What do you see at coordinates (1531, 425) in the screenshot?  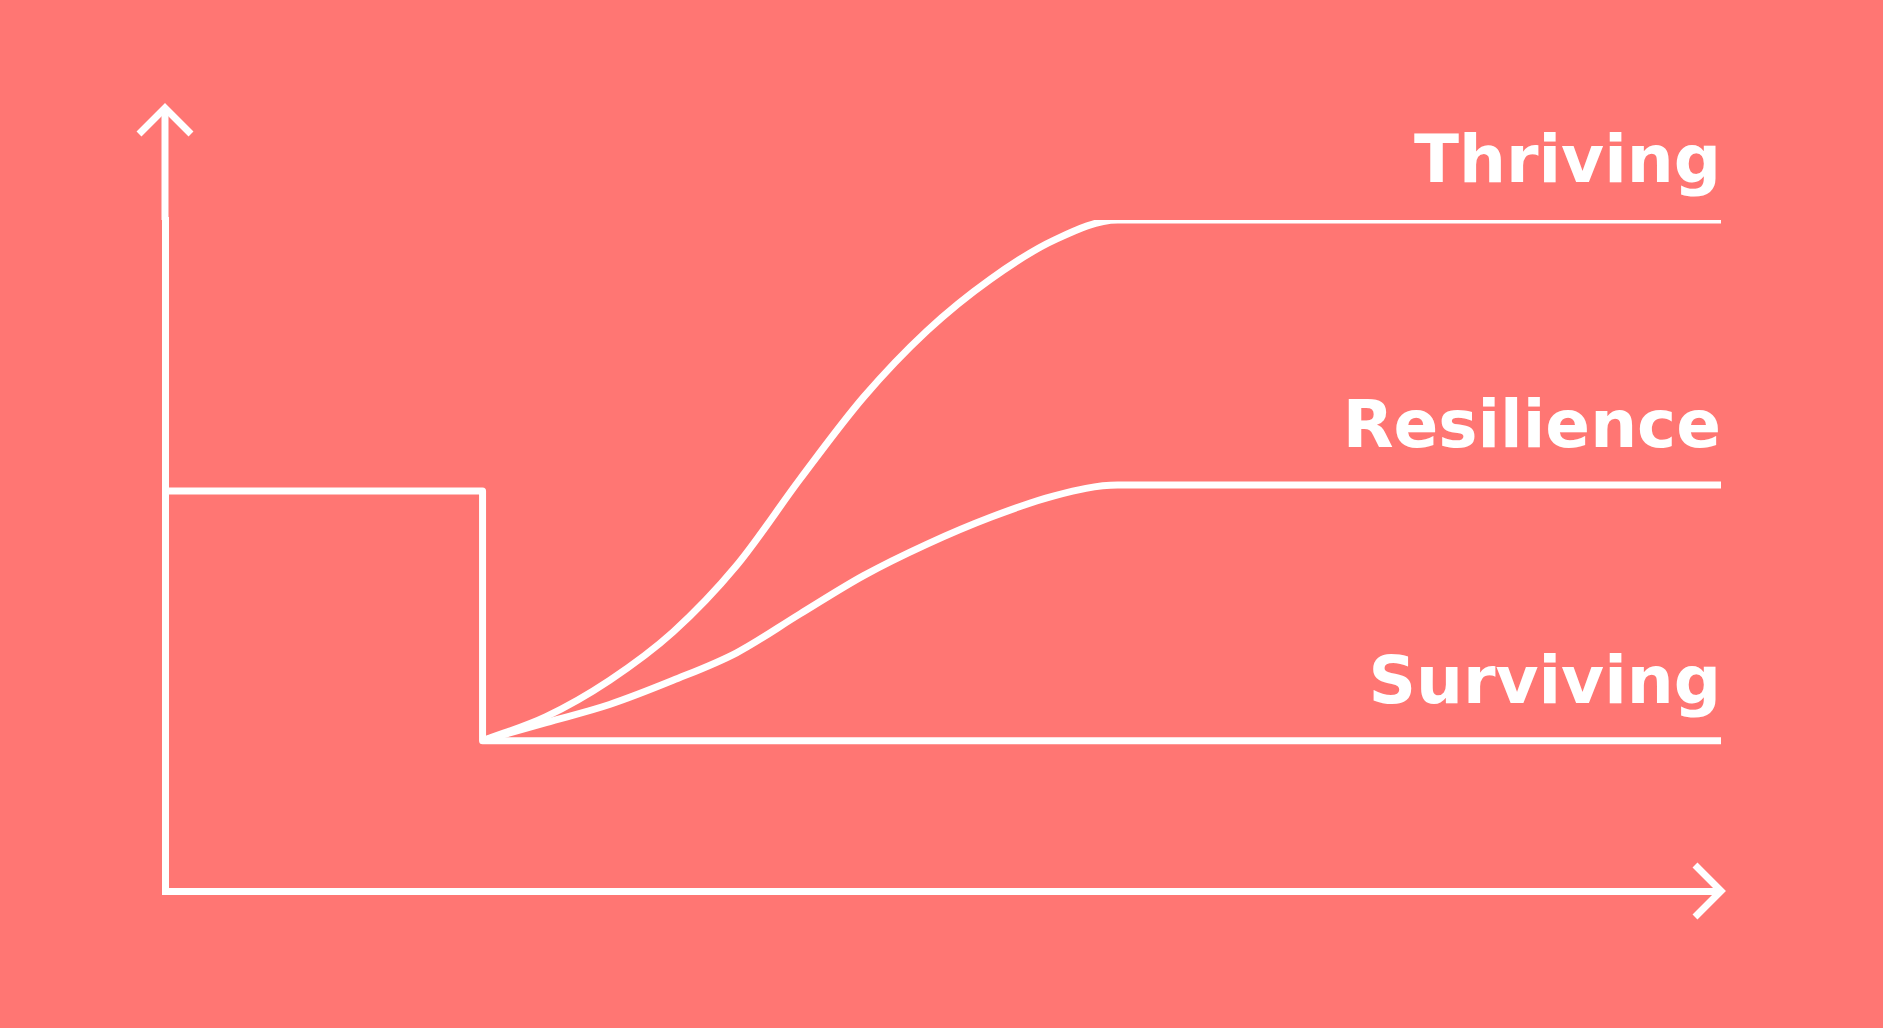 I see `series-label: Resilience` at bounding box center [1531, 425].